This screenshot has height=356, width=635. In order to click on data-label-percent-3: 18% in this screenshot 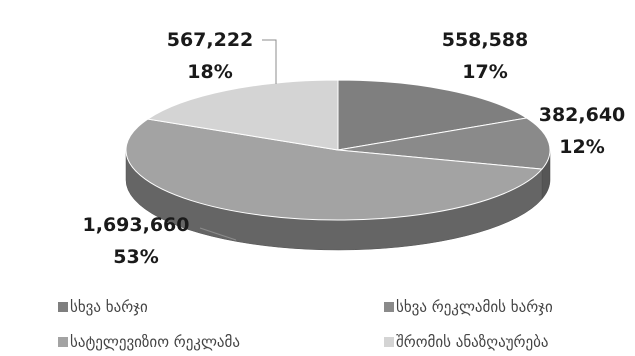, I will do `click(209, 72)`.